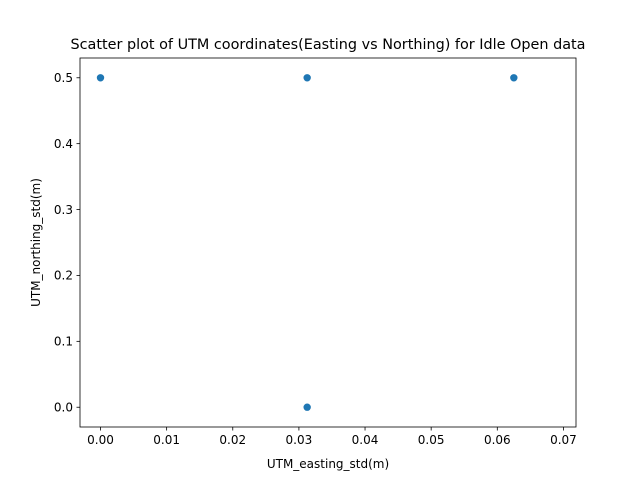  I want to click on y-axis-label: UTM_northing_std(m), so click(36, 242).